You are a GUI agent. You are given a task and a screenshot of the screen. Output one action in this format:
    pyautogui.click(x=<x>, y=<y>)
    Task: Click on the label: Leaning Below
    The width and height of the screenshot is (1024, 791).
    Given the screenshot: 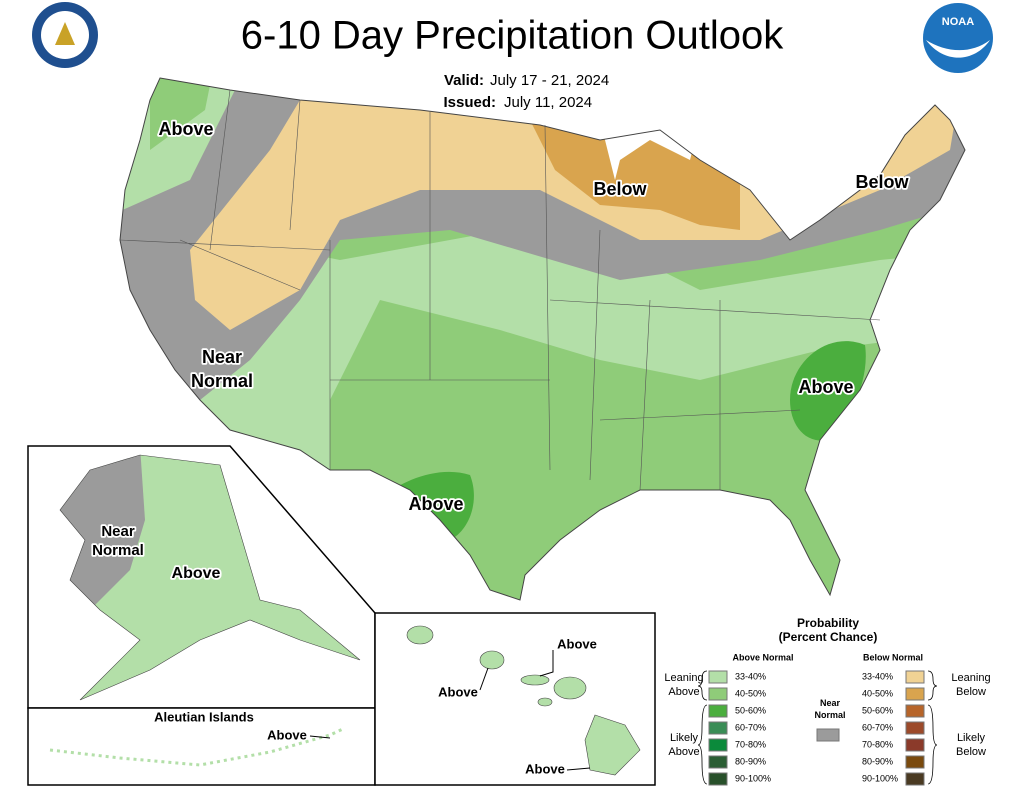 What is the action you would take?
    pyautogui.click(x=970, y=685)
    